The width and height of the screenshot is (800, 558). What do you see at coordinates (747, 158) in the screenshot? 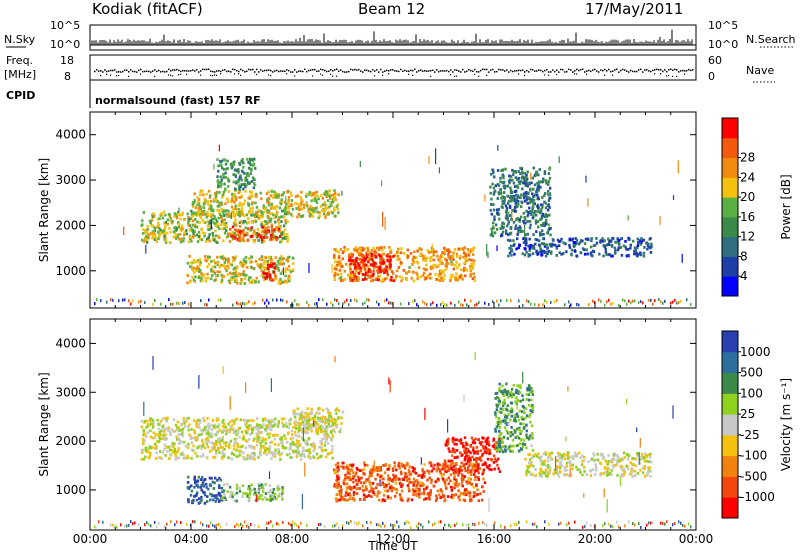
I see `colorbar-tick-label: 28` at bounding box center [747, 158].